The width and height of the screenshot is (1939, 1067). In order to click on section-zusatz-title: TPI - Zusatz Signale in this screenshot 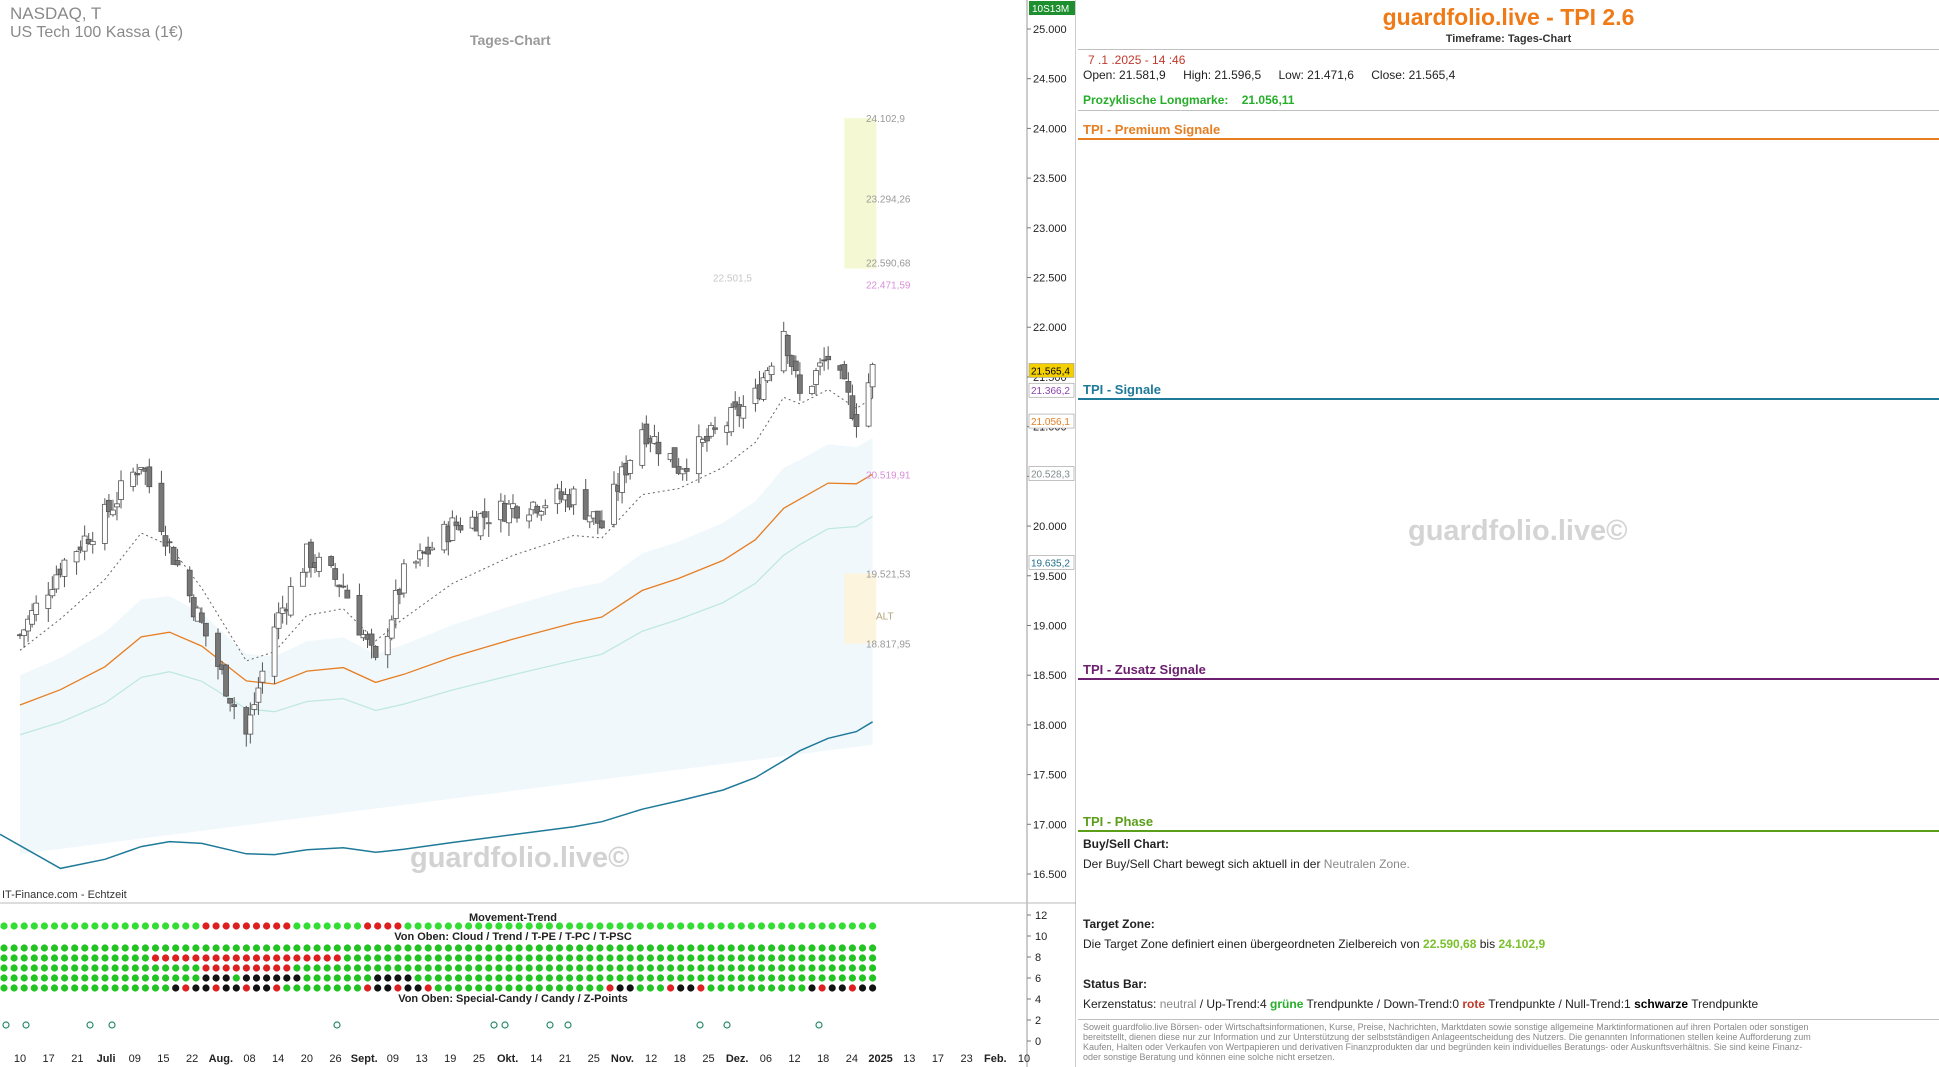, I will do `click(1144, 669)`.